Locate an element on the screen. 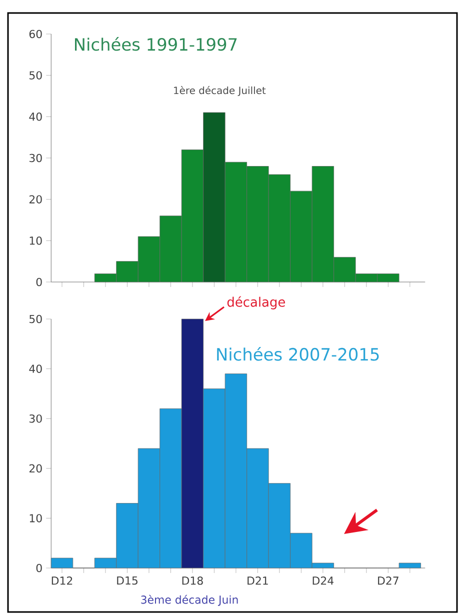  chart-title: Nichées 1991-1997 is located at coordinates (156, 44).